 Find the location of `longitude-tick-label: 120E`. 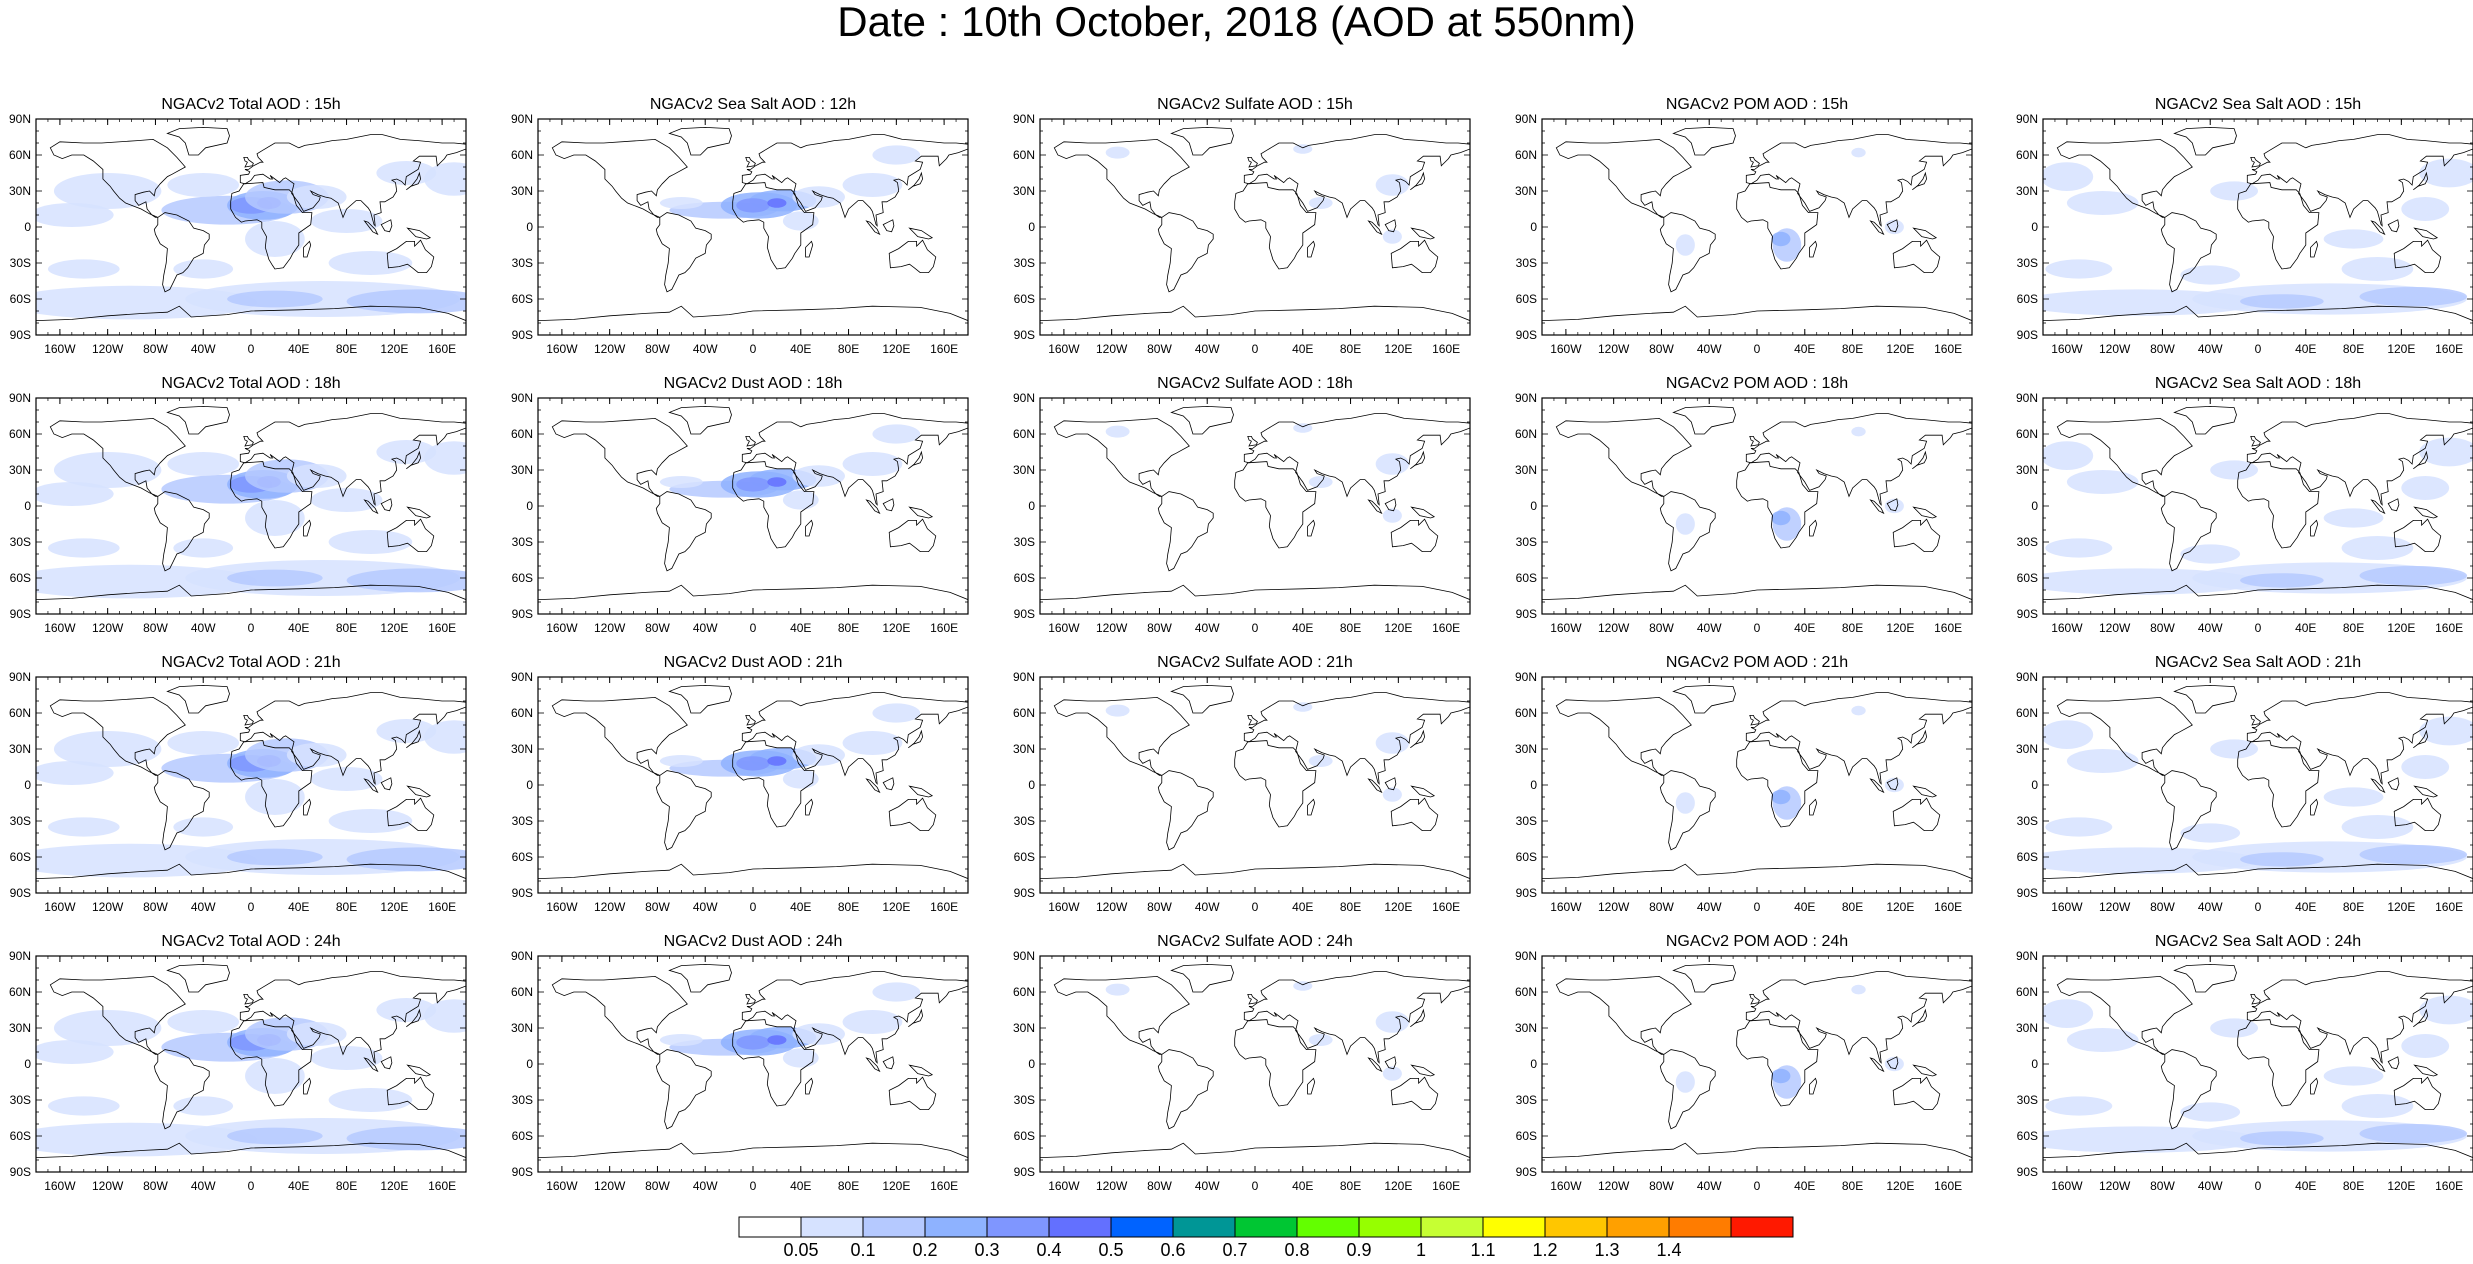

longitude-tick-label: 120E is located at coordinates (1398, 907).